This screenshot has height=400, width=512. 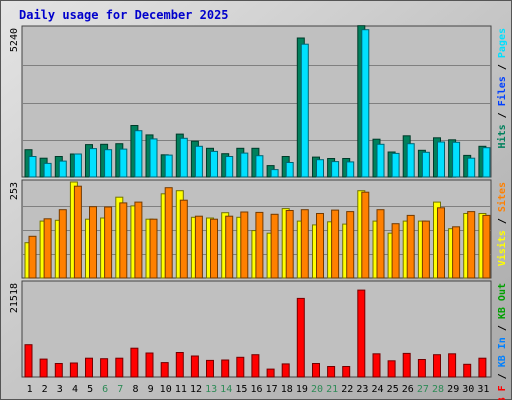 I want to click on day-label-6: 6, so click(x=105, y=389).